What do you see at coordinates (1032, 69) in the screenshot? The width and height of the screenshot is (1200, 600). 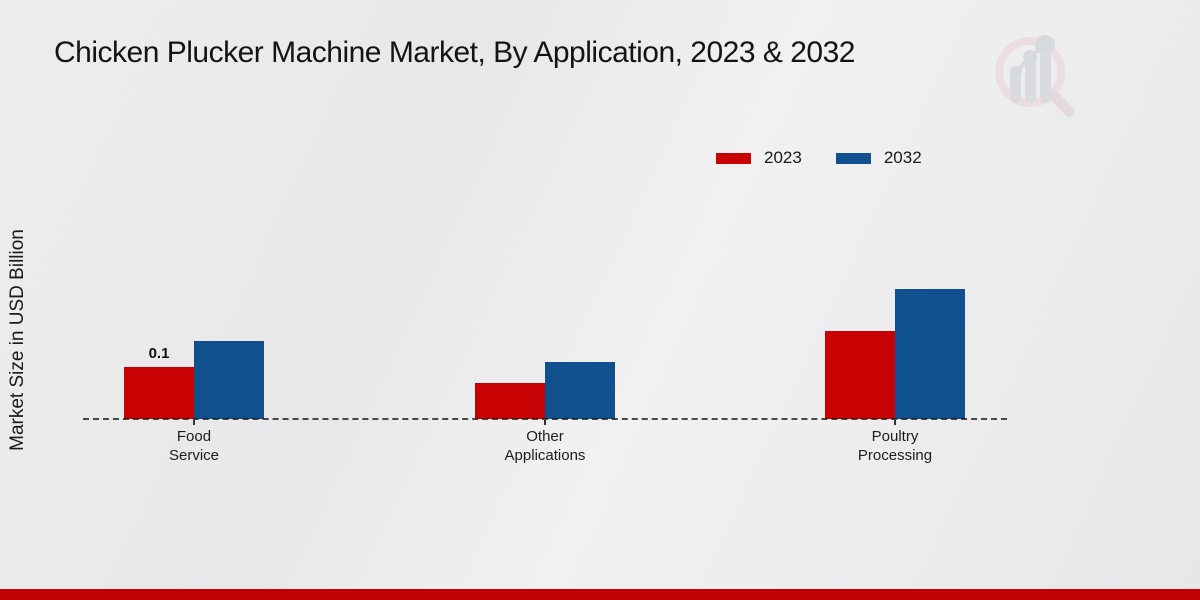 I see `bar-chart-glyph` at bounding box center [1032, 69].